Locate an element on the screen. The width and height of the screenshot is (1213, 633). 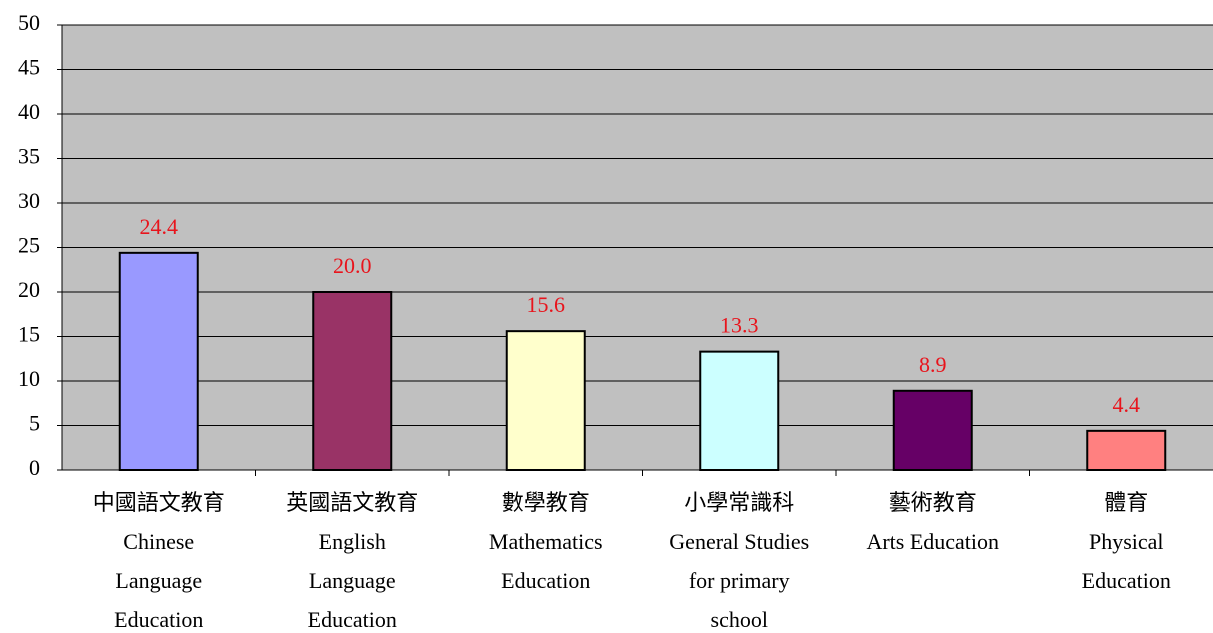
y-tick-label: 10 is located at coordinates (29, 378).